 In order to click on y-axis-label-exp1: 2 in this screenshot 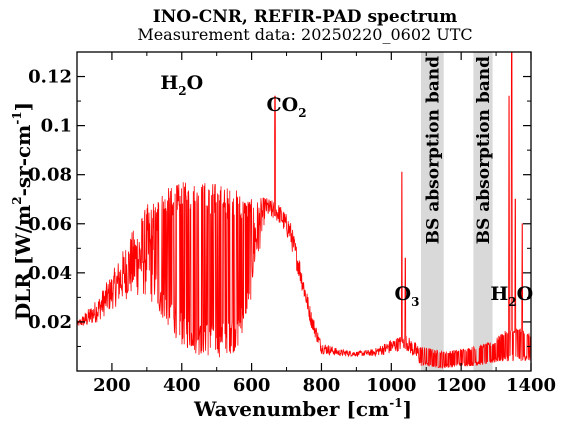, I will do `click(17, 200)`.